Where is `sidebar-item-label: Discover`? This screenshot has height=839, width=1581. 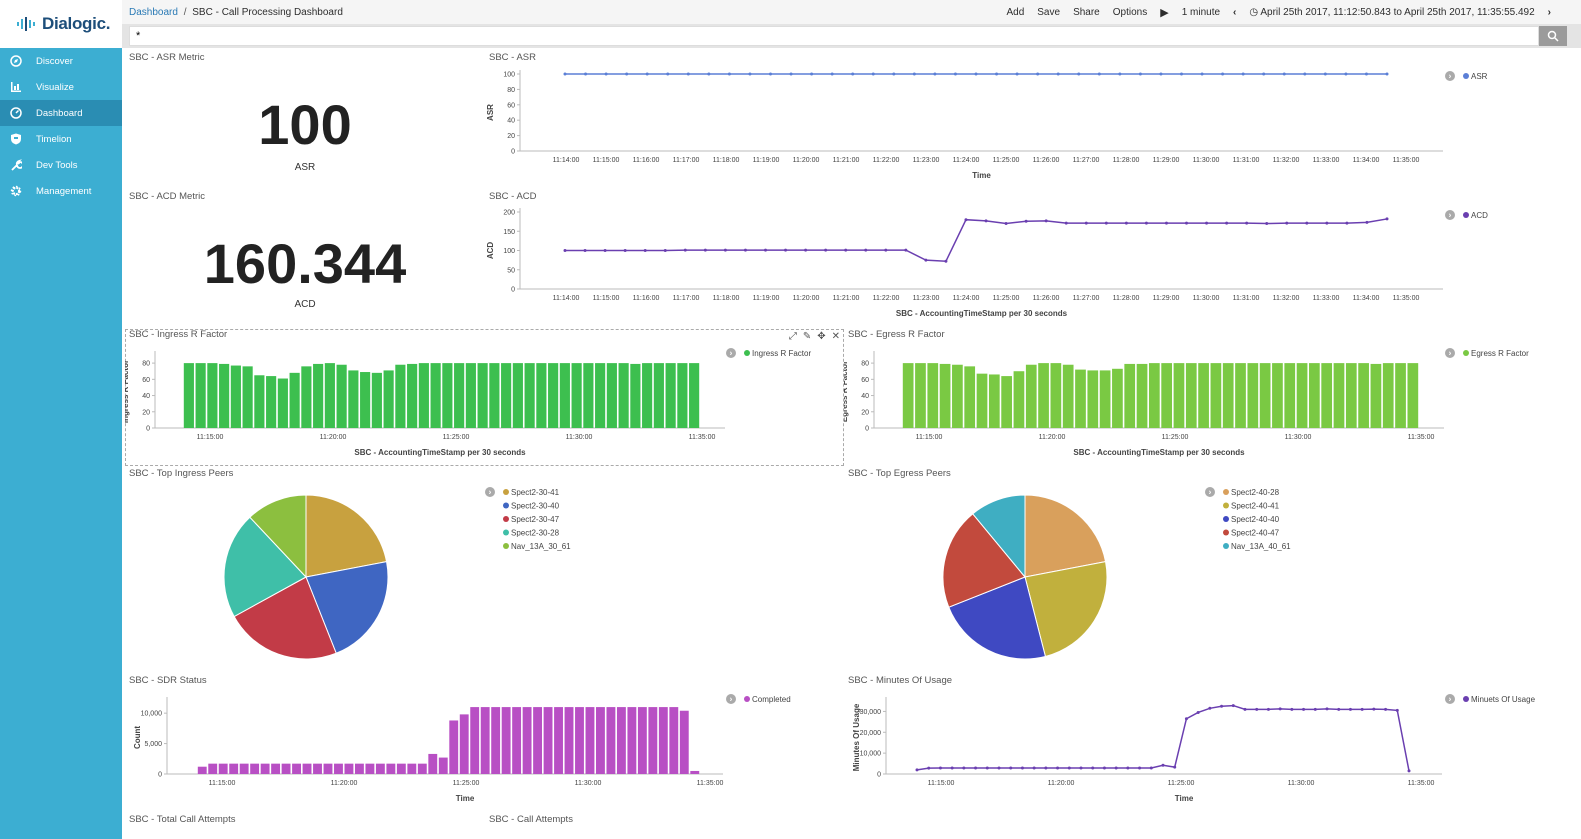 sidebar-item-label: Discover is located at coordinates (54, 61).